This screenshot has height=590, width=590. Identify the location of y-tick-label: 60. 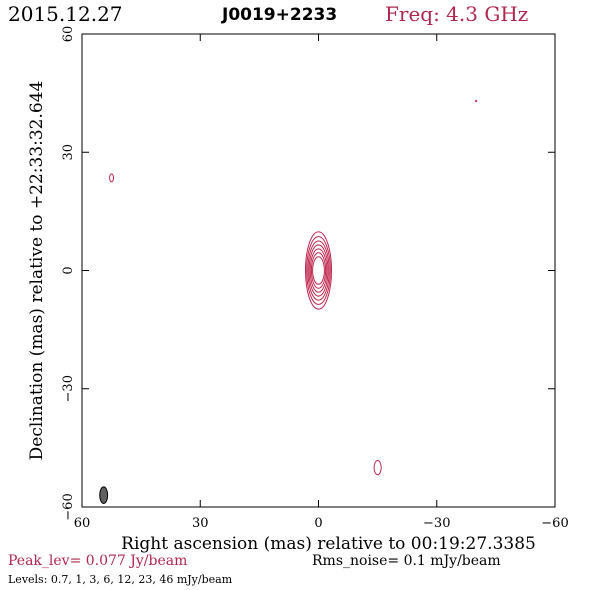
(68, 34).